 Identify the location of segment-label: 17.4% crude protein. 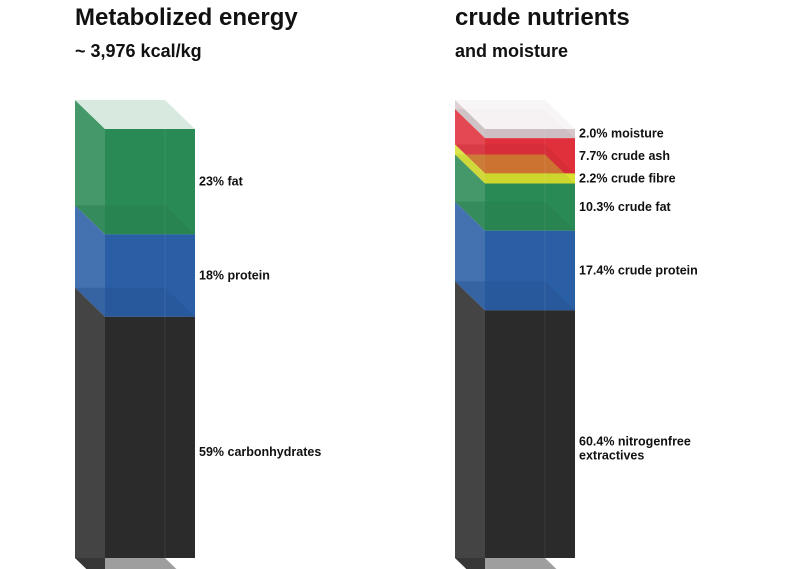
(638, 271).